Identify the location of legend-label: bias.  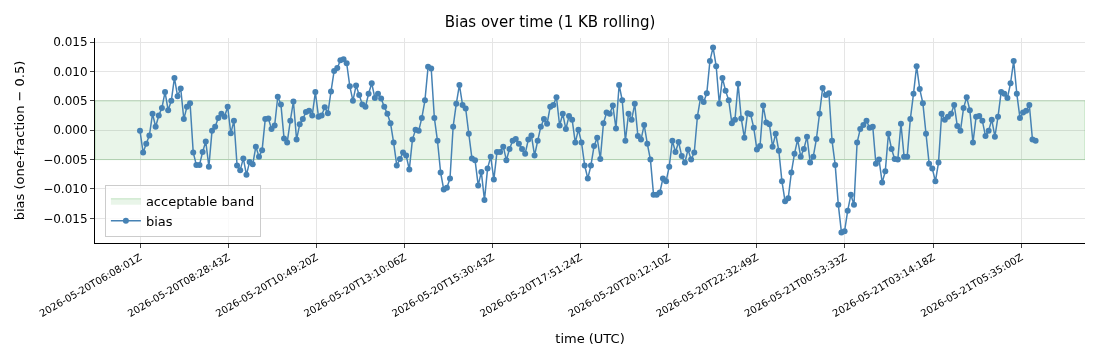
(159, 221).